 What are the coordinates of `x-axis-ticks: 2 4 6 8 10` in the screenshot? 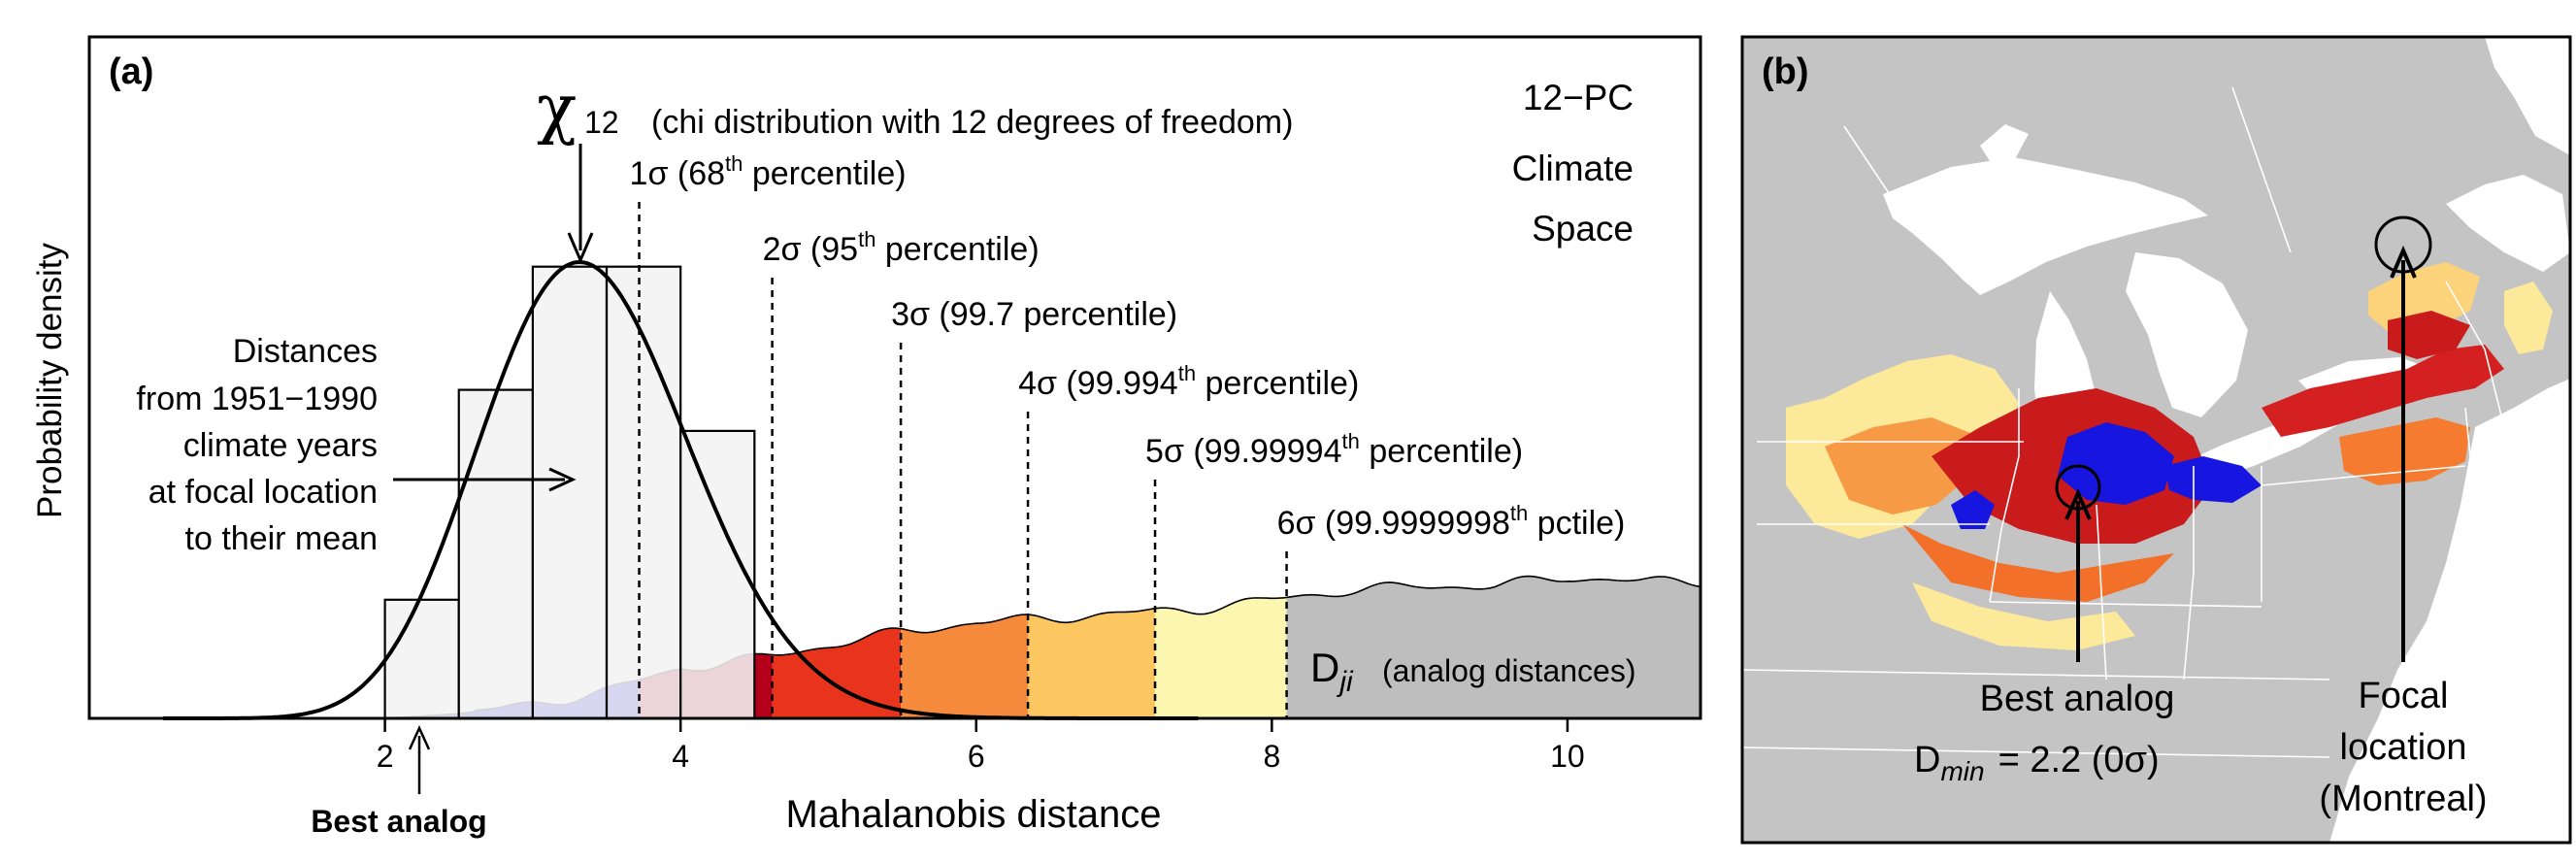 It's located at (981, 746).